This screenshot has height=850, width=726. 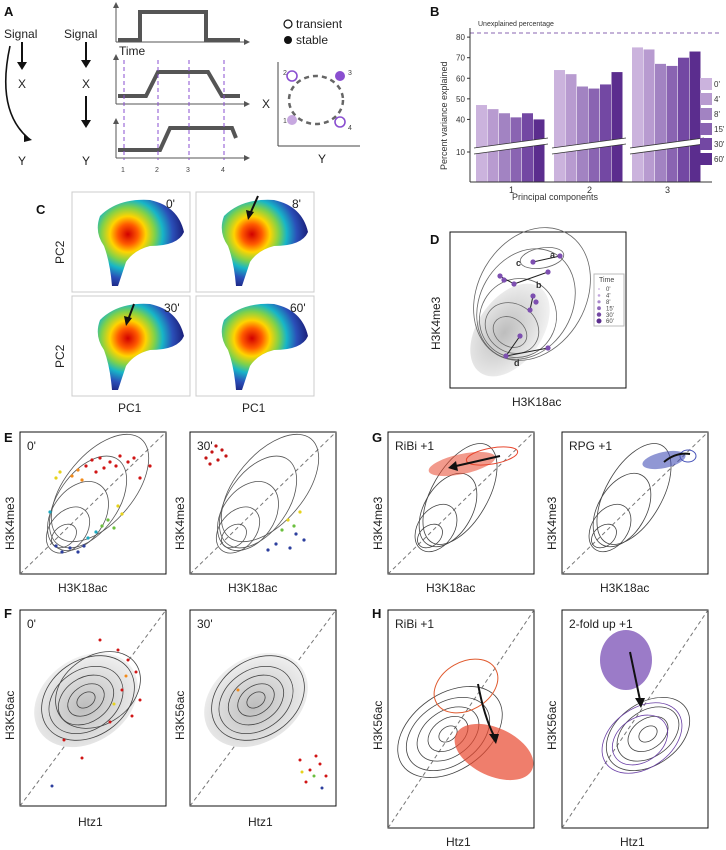 I want to click on bar-pc2-15min, so click(x=594, y=135).